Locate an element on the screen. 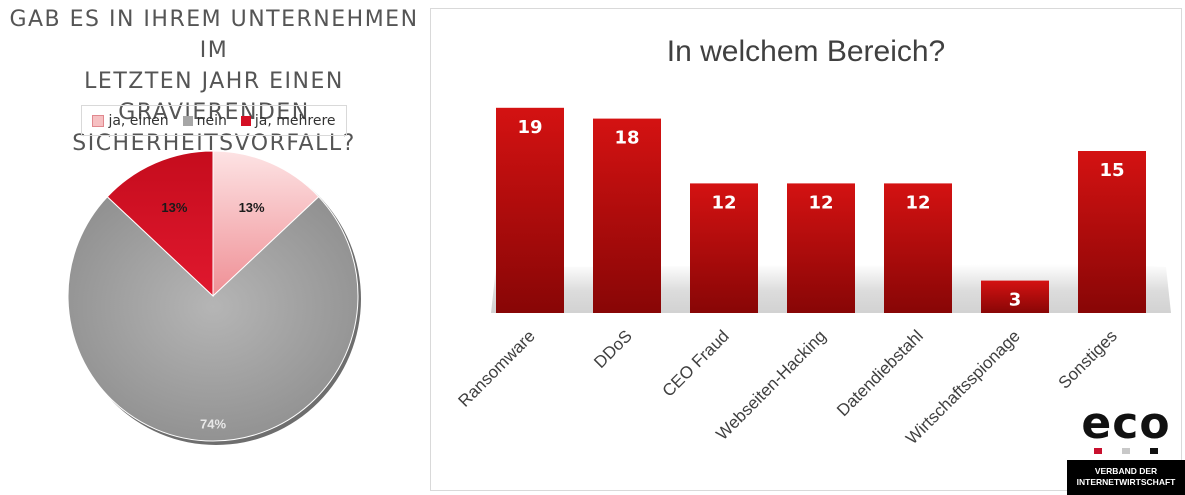 Image resolution: width=1185 pixels, height=495 pixels. bar-value-label-ceo-fraud: 12 is located at coordinates (723, 202).